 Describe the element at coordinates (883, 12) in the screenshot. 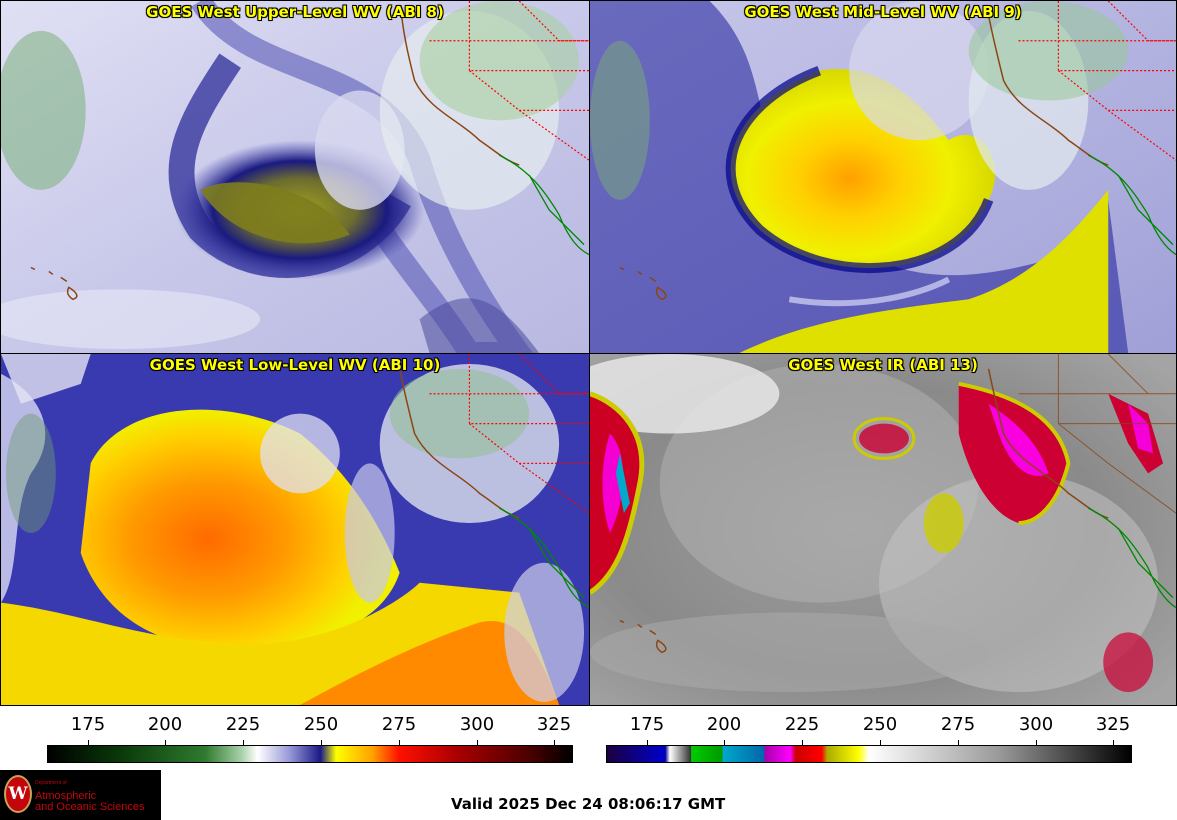

I see `panel-title: GOES West Mid-Level WV (ABI 9)` at that location.